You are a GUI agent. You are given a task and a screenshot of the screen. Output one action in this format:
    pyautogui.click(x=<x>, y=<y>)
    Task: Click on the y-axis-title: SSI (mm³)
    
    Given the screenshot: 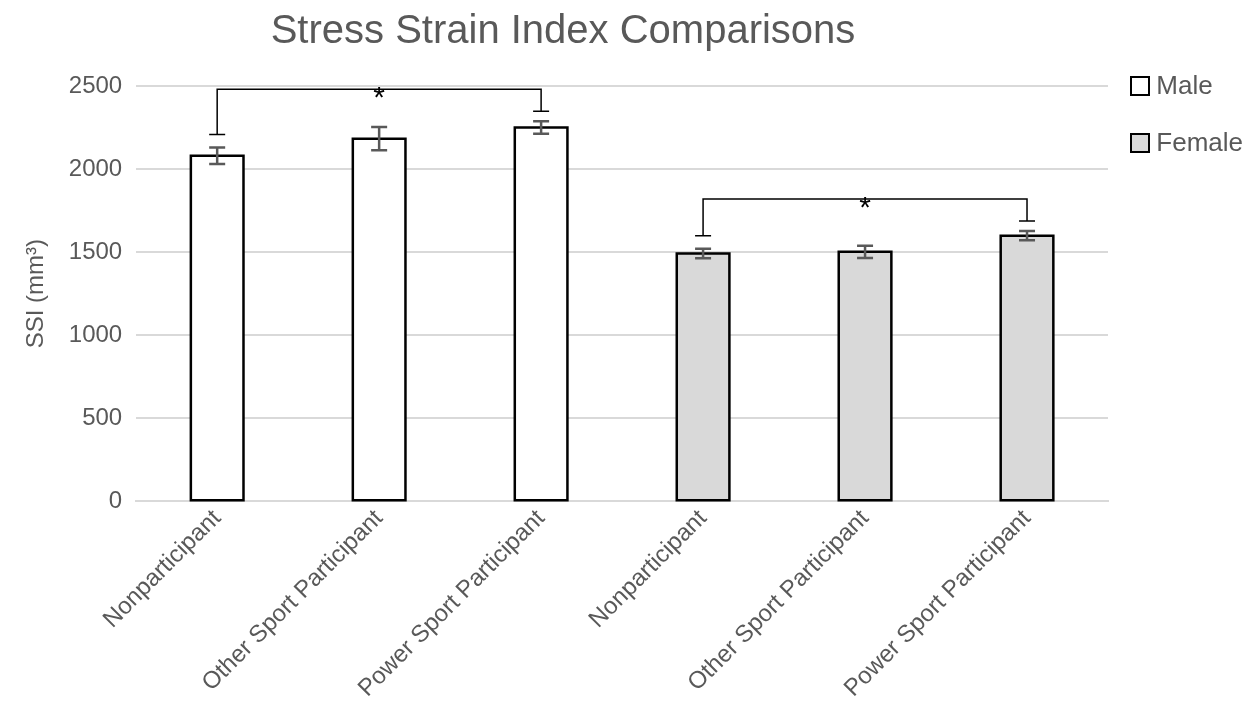 What is the action you would take?
    pyautogui.click(x=35, y=294)
    